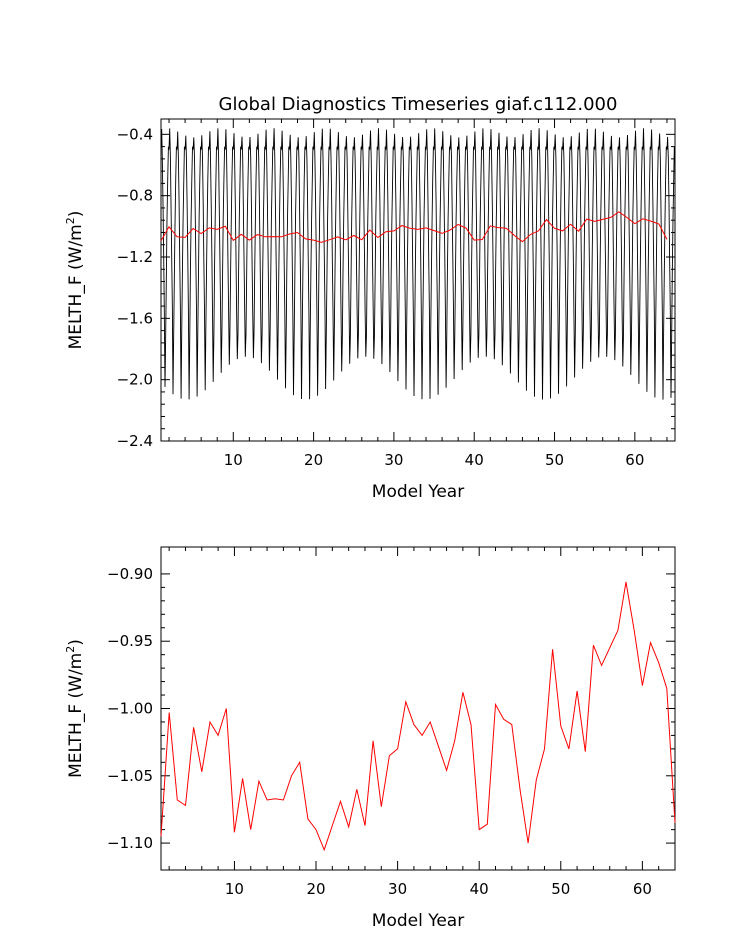  I want to click on y-tick-label: −1.00, so click(130, 709).